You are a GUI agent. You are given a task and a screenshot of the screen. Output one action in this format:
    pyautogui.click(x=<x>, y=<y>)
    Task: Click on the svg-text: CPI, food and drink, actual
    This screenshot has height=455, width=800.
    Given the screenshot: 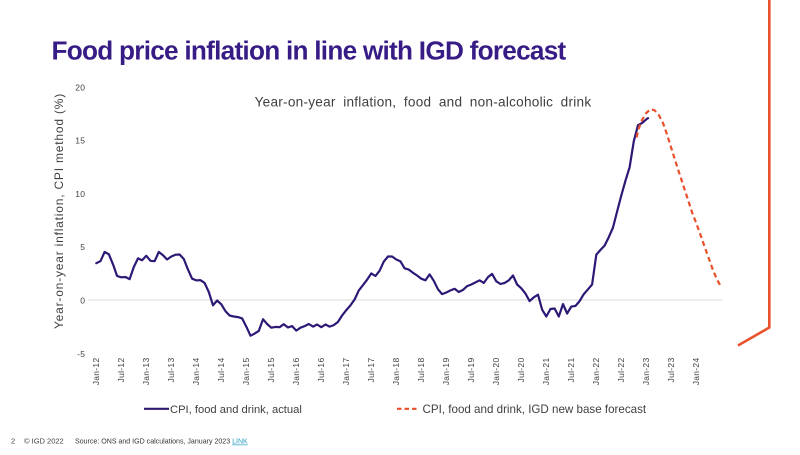 What is the action you would take?
    pyautogui.click(x=236, y=410)
    